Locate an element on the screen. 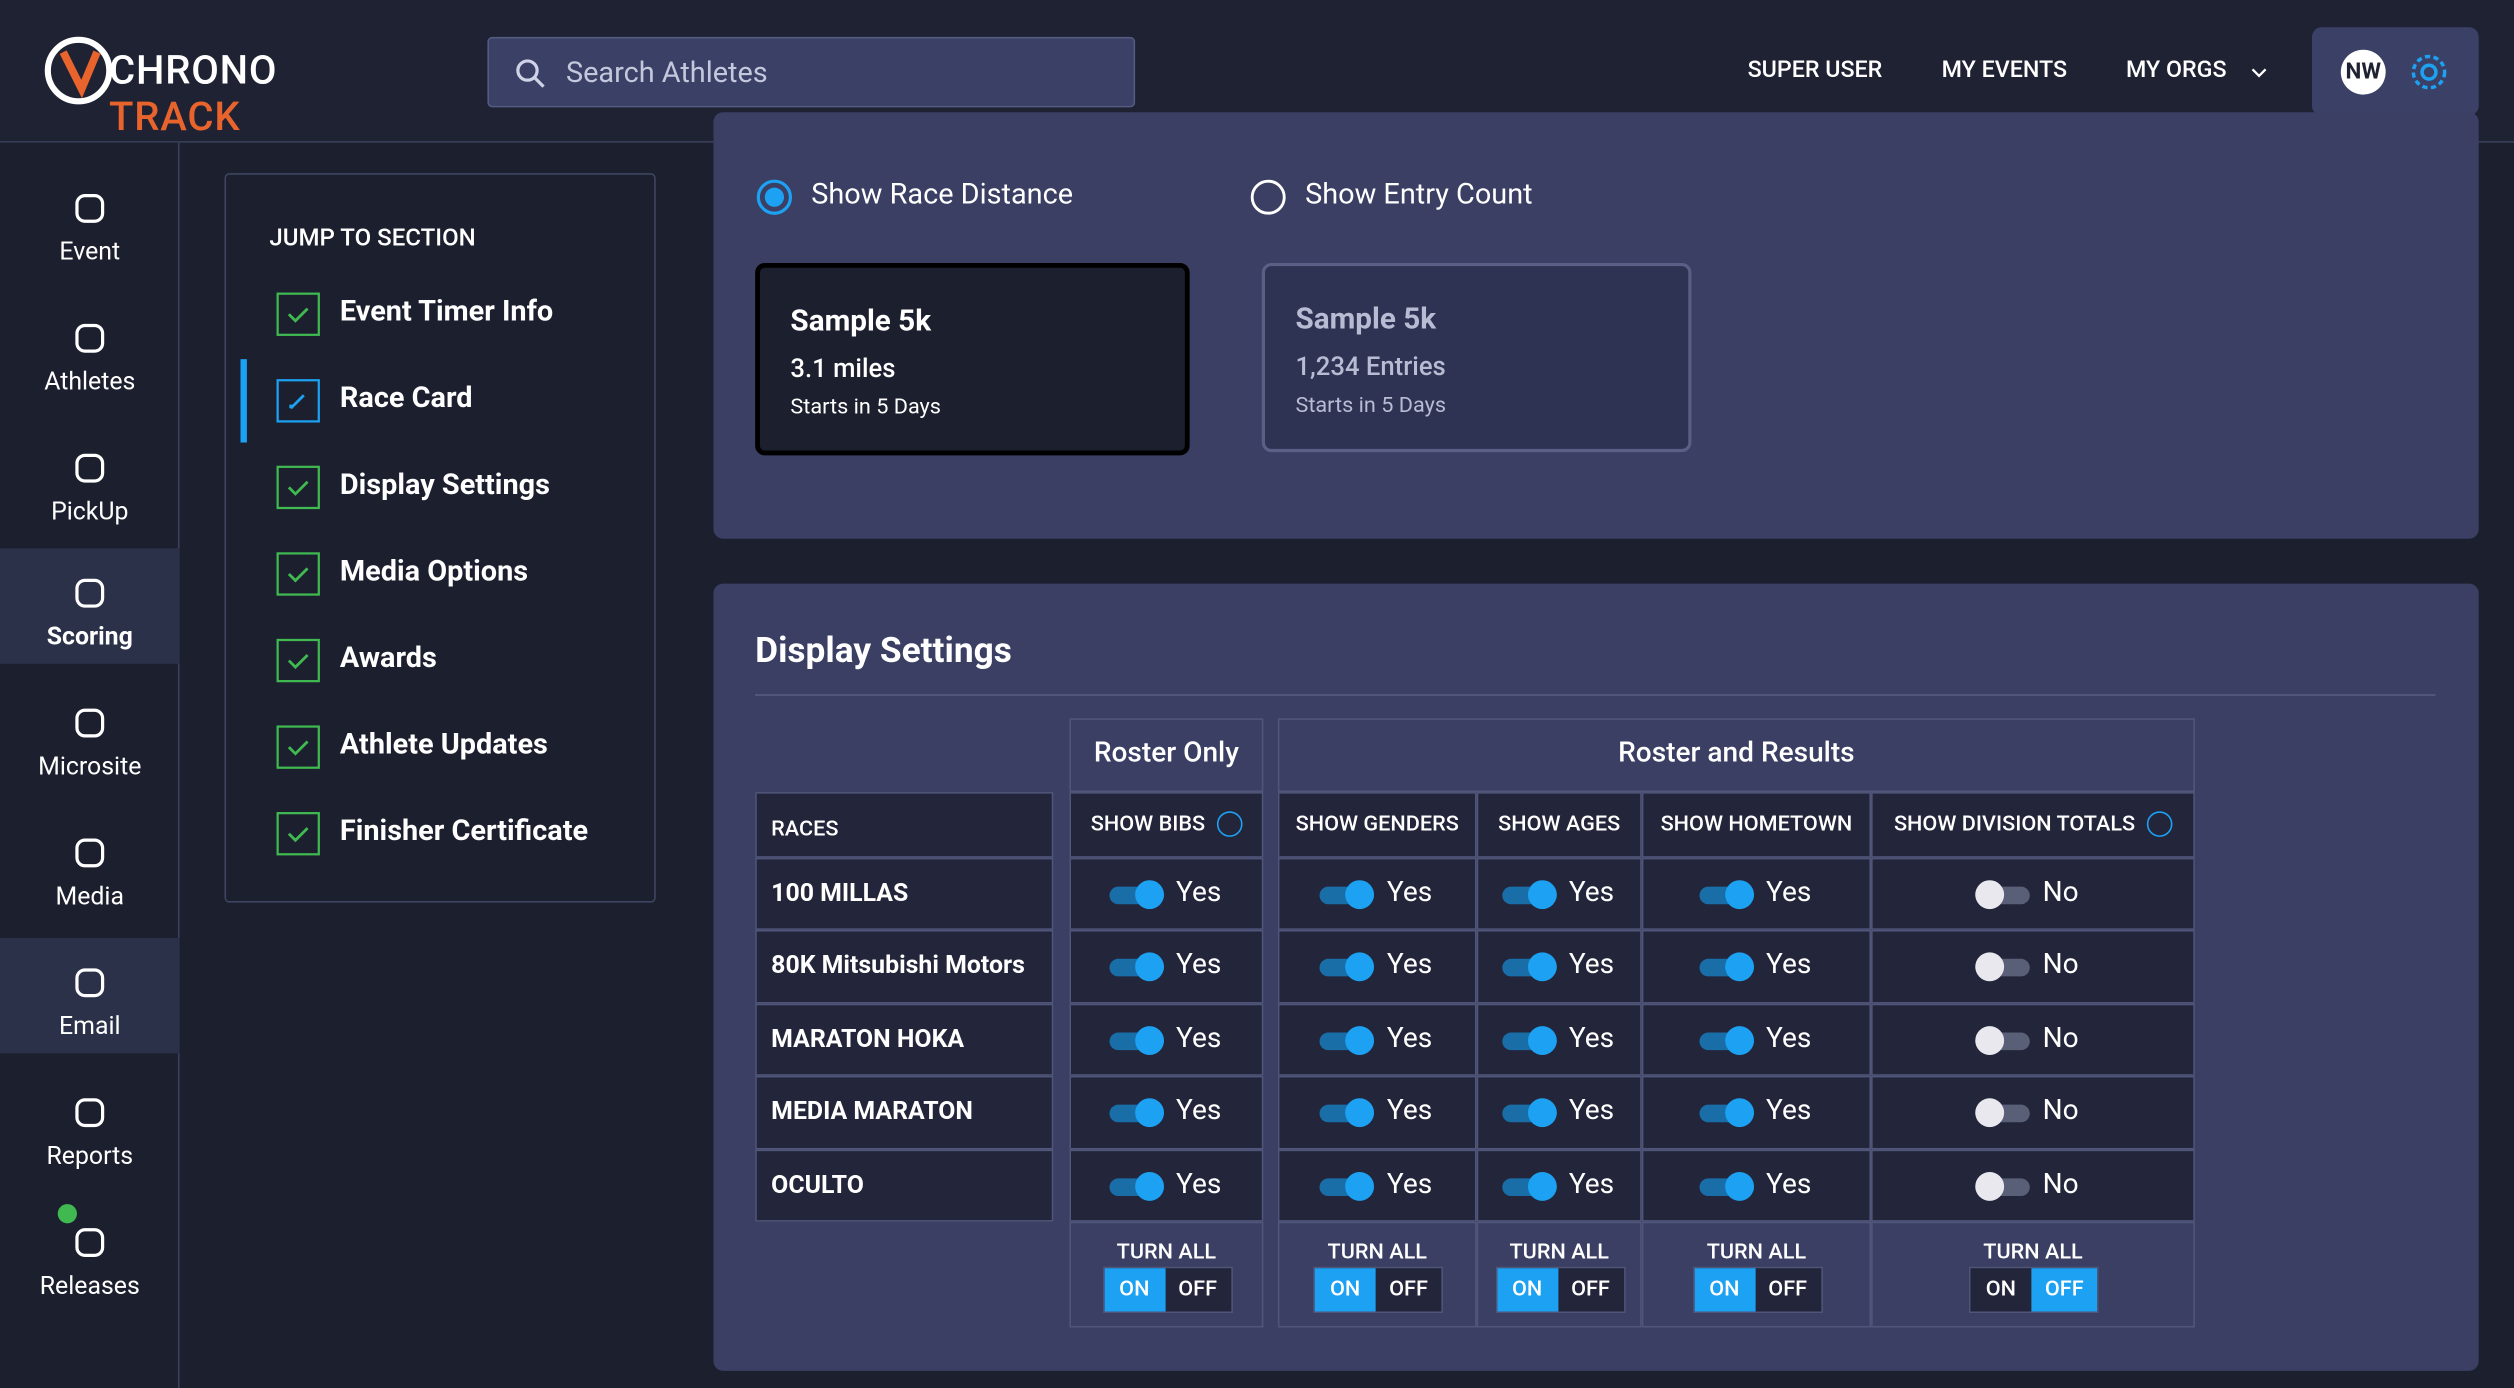 This screenshot has width=2514, height=1388. radio-svg is located at coordinates (774, 197).